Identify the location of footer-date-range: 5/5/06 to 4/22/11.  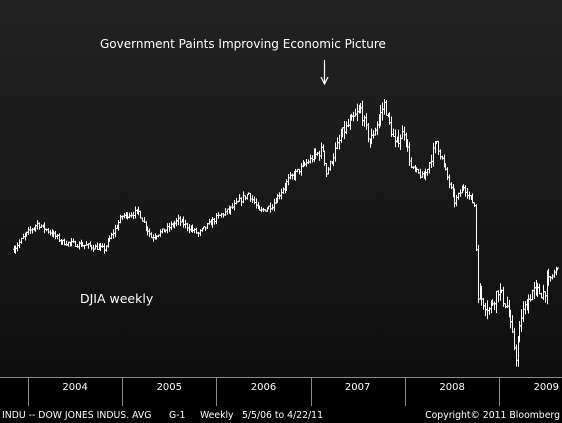
(282, 415).